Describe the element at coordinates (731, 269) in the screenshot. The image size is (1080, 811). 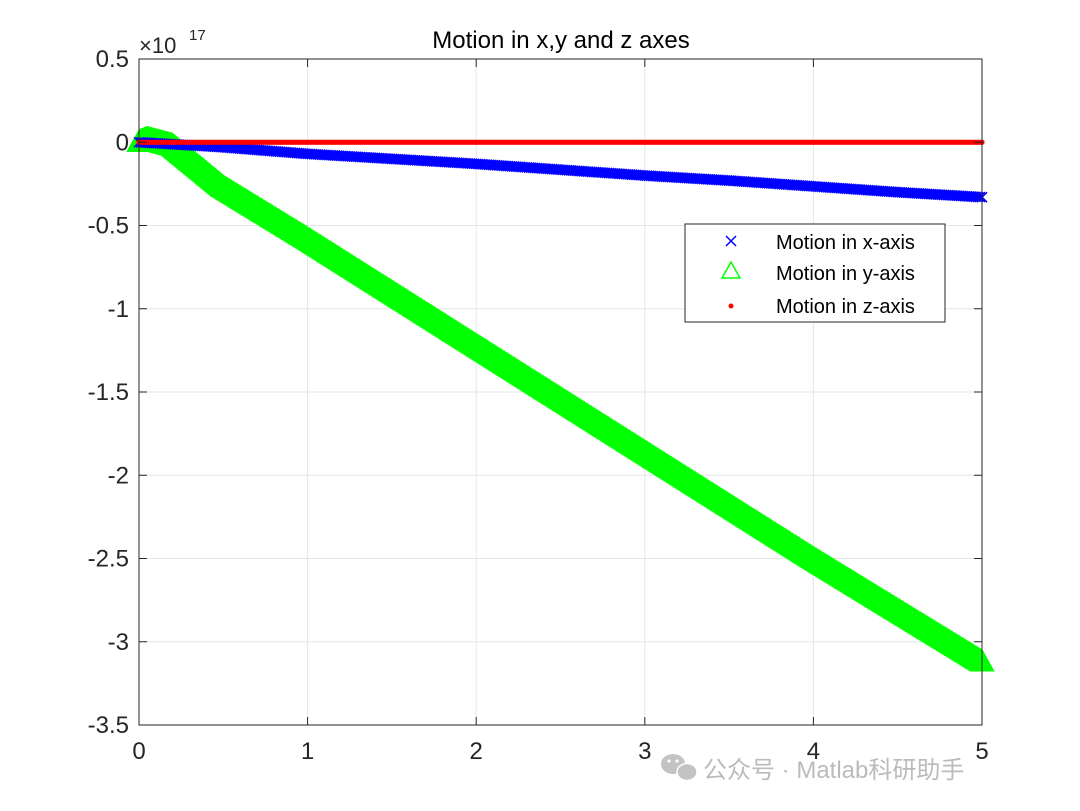
I see `triangle-marker-icon` at that location.